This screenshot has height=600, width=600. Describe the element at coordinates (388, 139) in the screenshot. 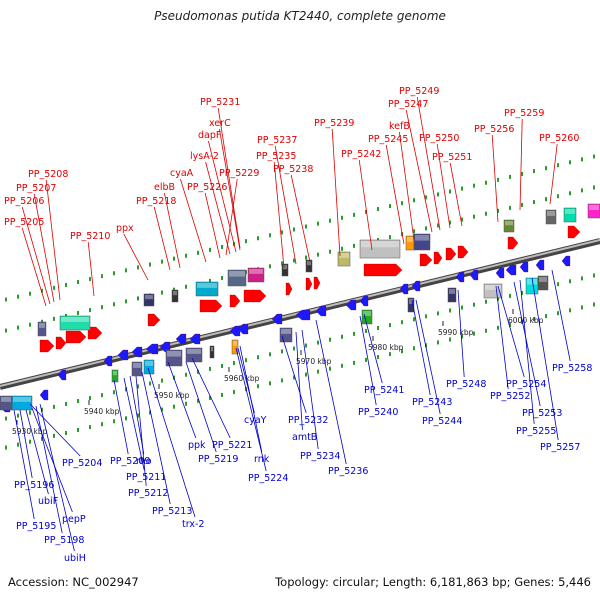

I see `gene-label-forward: PP_5245` at that location.